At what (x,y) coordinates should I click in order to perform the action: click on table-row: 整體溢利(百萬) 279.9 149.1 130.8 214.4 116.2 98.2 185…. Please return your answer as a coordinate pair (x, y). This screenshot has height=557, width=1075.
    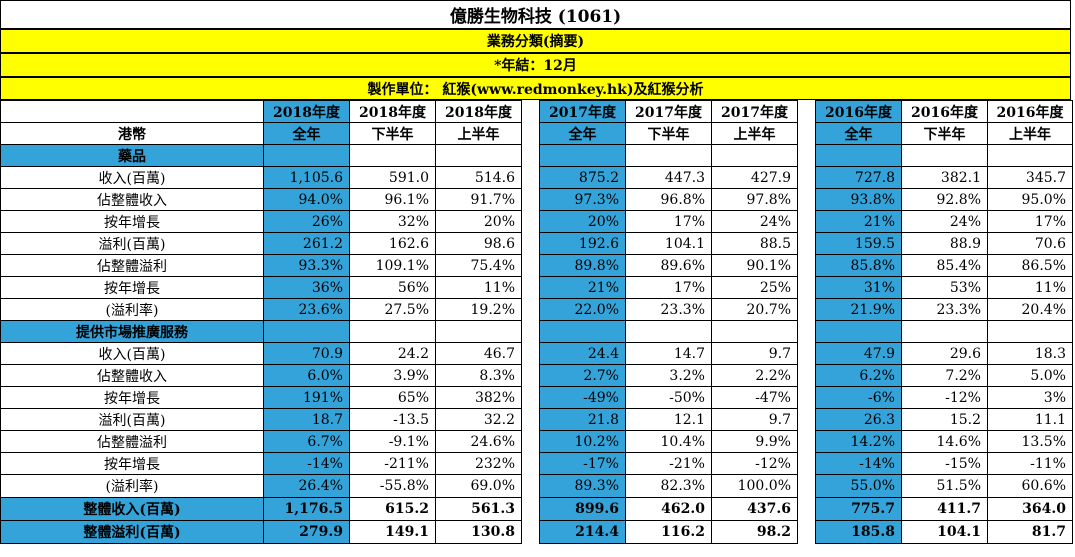
    Looking at the image, I should click on (536, 532).